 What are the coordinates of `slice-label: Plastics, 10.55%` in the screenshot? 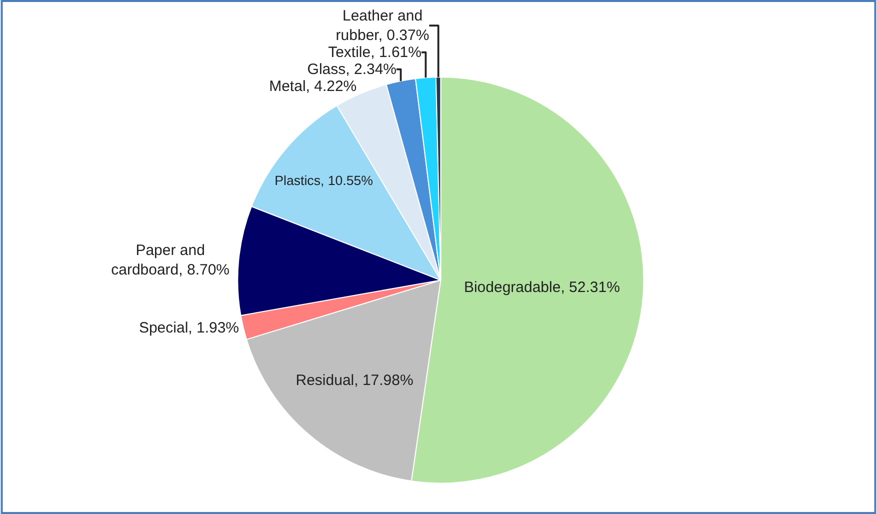 It's located at (324, 180).